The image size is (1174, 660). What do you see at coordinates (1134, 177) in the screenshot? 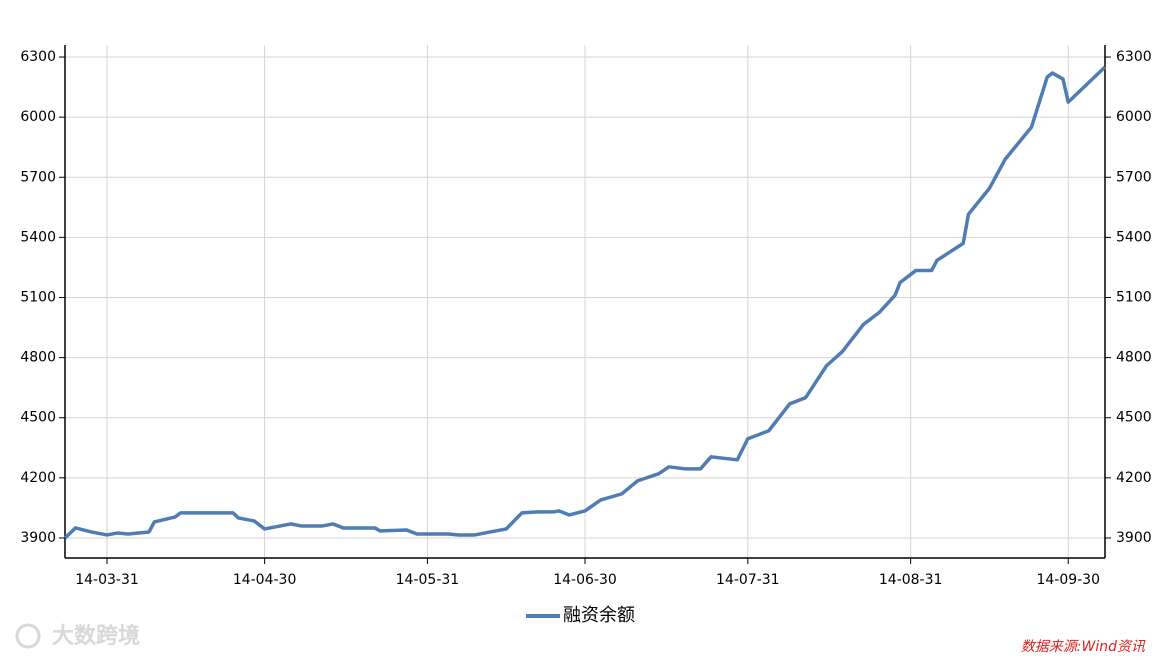
I see `y2-tick-label: 5700` at bounding box center [1134, 177].